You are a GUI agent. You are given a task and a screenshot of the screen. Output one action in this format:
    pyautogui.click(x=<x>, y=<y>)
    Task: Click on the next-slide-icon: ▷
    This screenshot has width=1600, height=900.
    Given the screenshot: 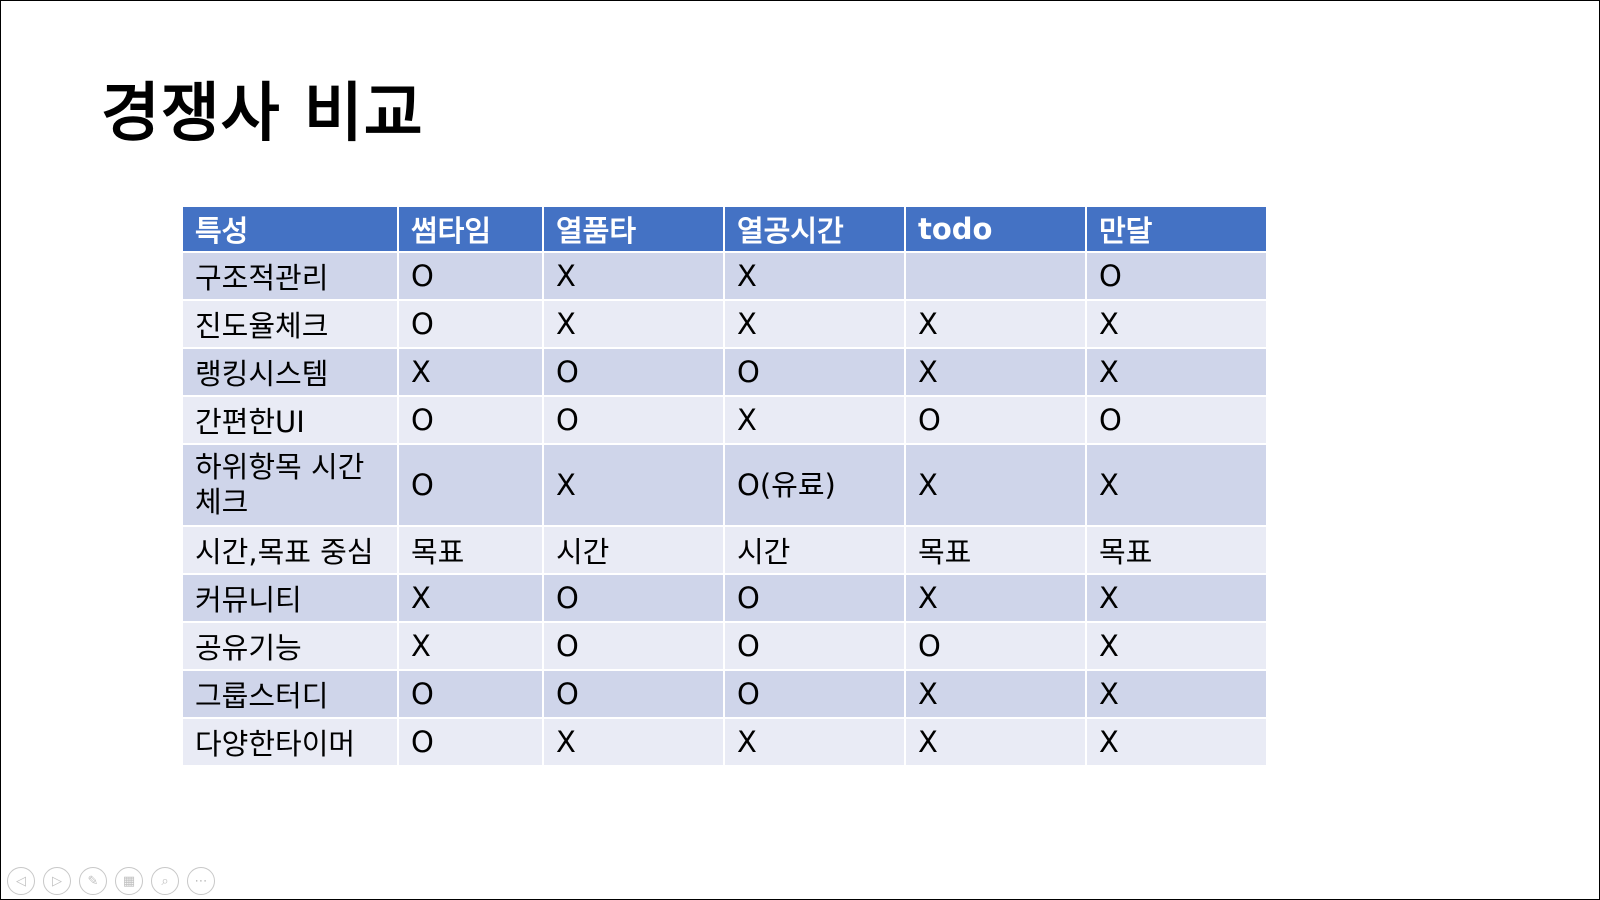 What is the action you would take?
    pyautogui.click(x=57, y=881)
    